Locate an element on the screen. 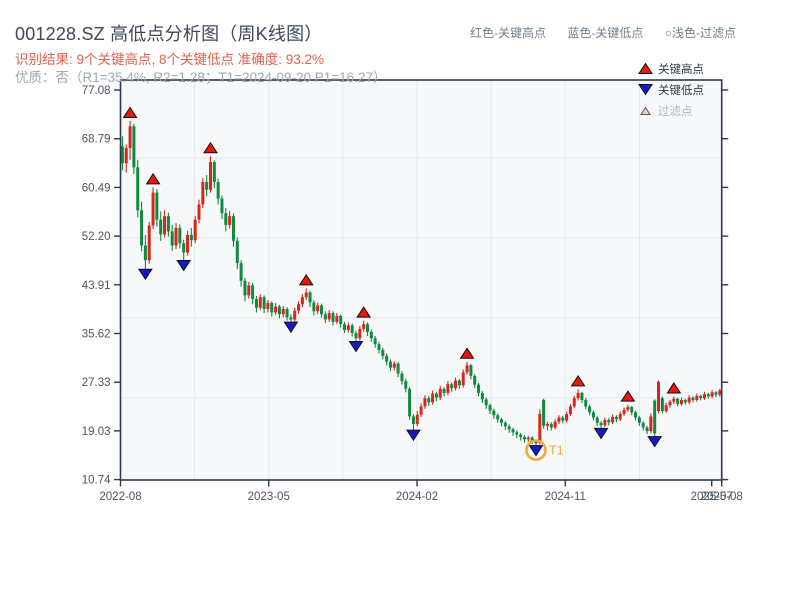 The height and width of the screenshot is (600, 800). legend-label: 关键高点 is located at coordinates (681, 69).